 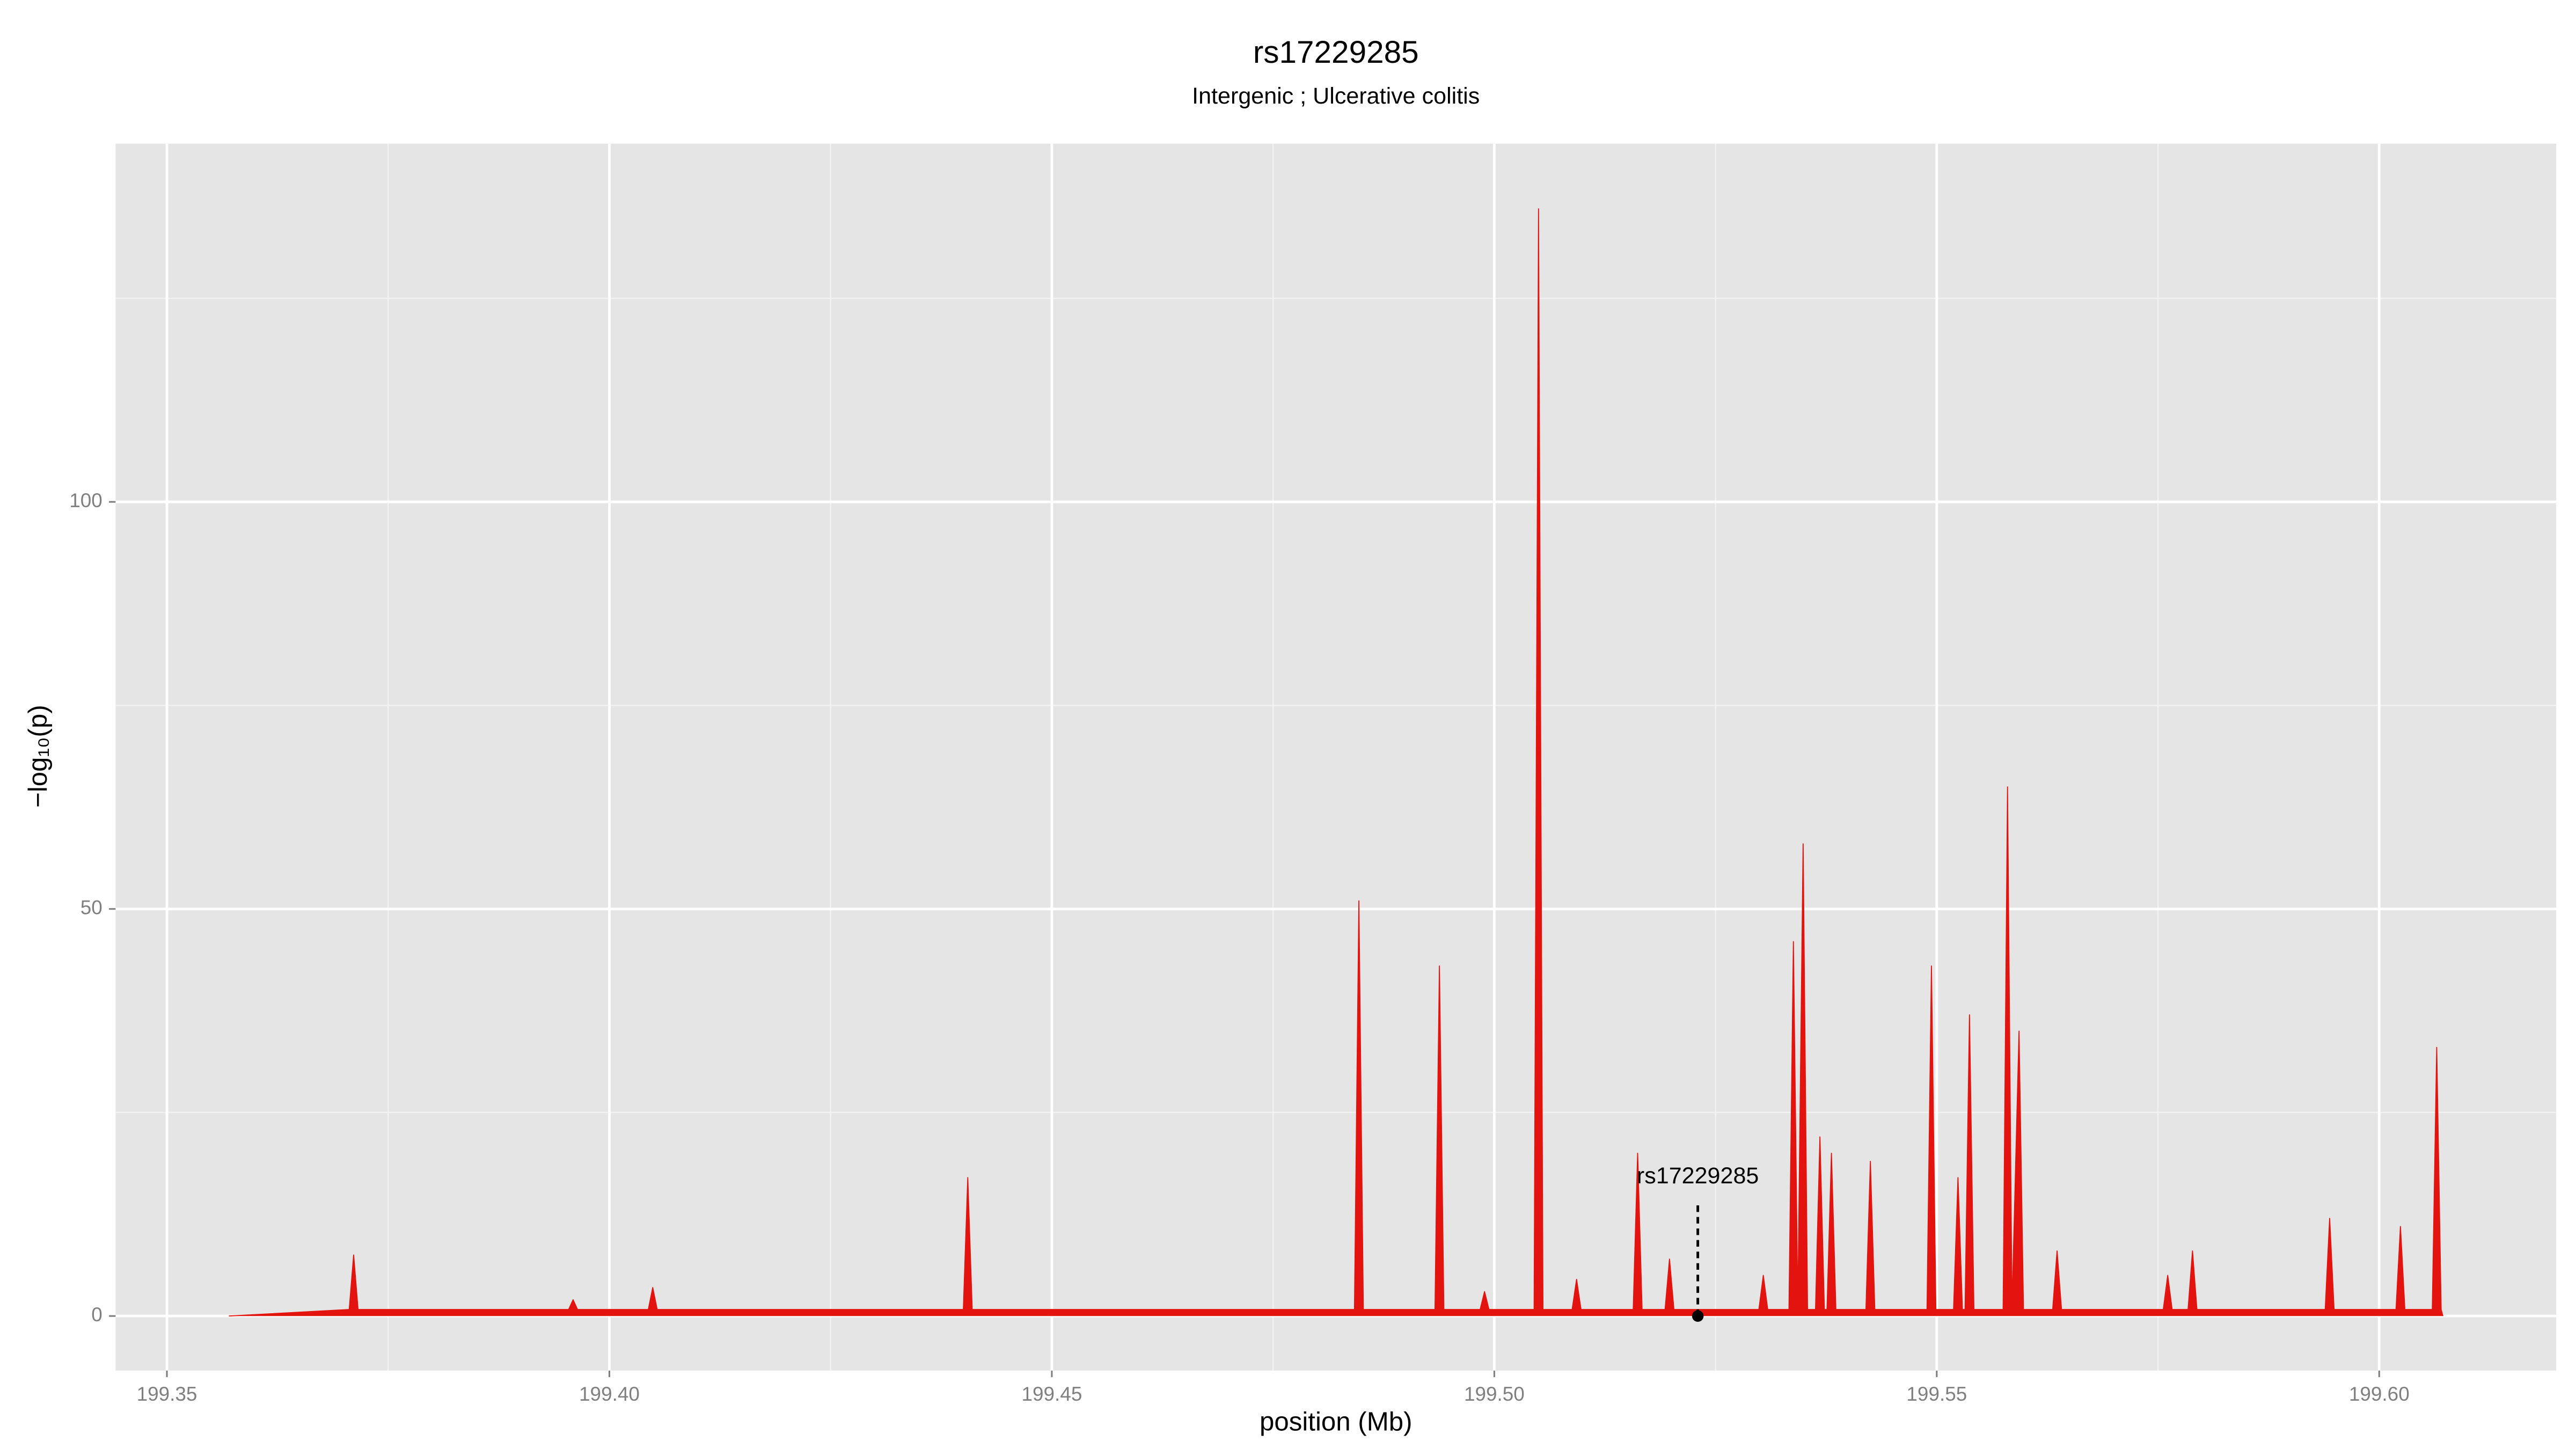 I want to click on x-tick-label: 199.35, so click(x=167, y=1394).